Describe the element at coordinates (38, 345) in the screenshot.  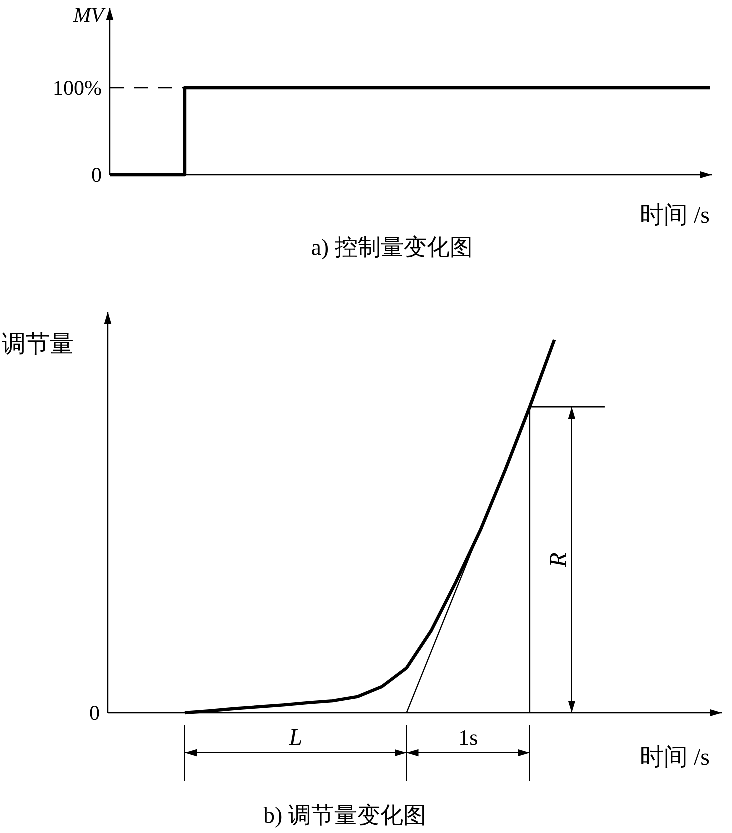
I see `y-axis-title: 调节量` at that location.